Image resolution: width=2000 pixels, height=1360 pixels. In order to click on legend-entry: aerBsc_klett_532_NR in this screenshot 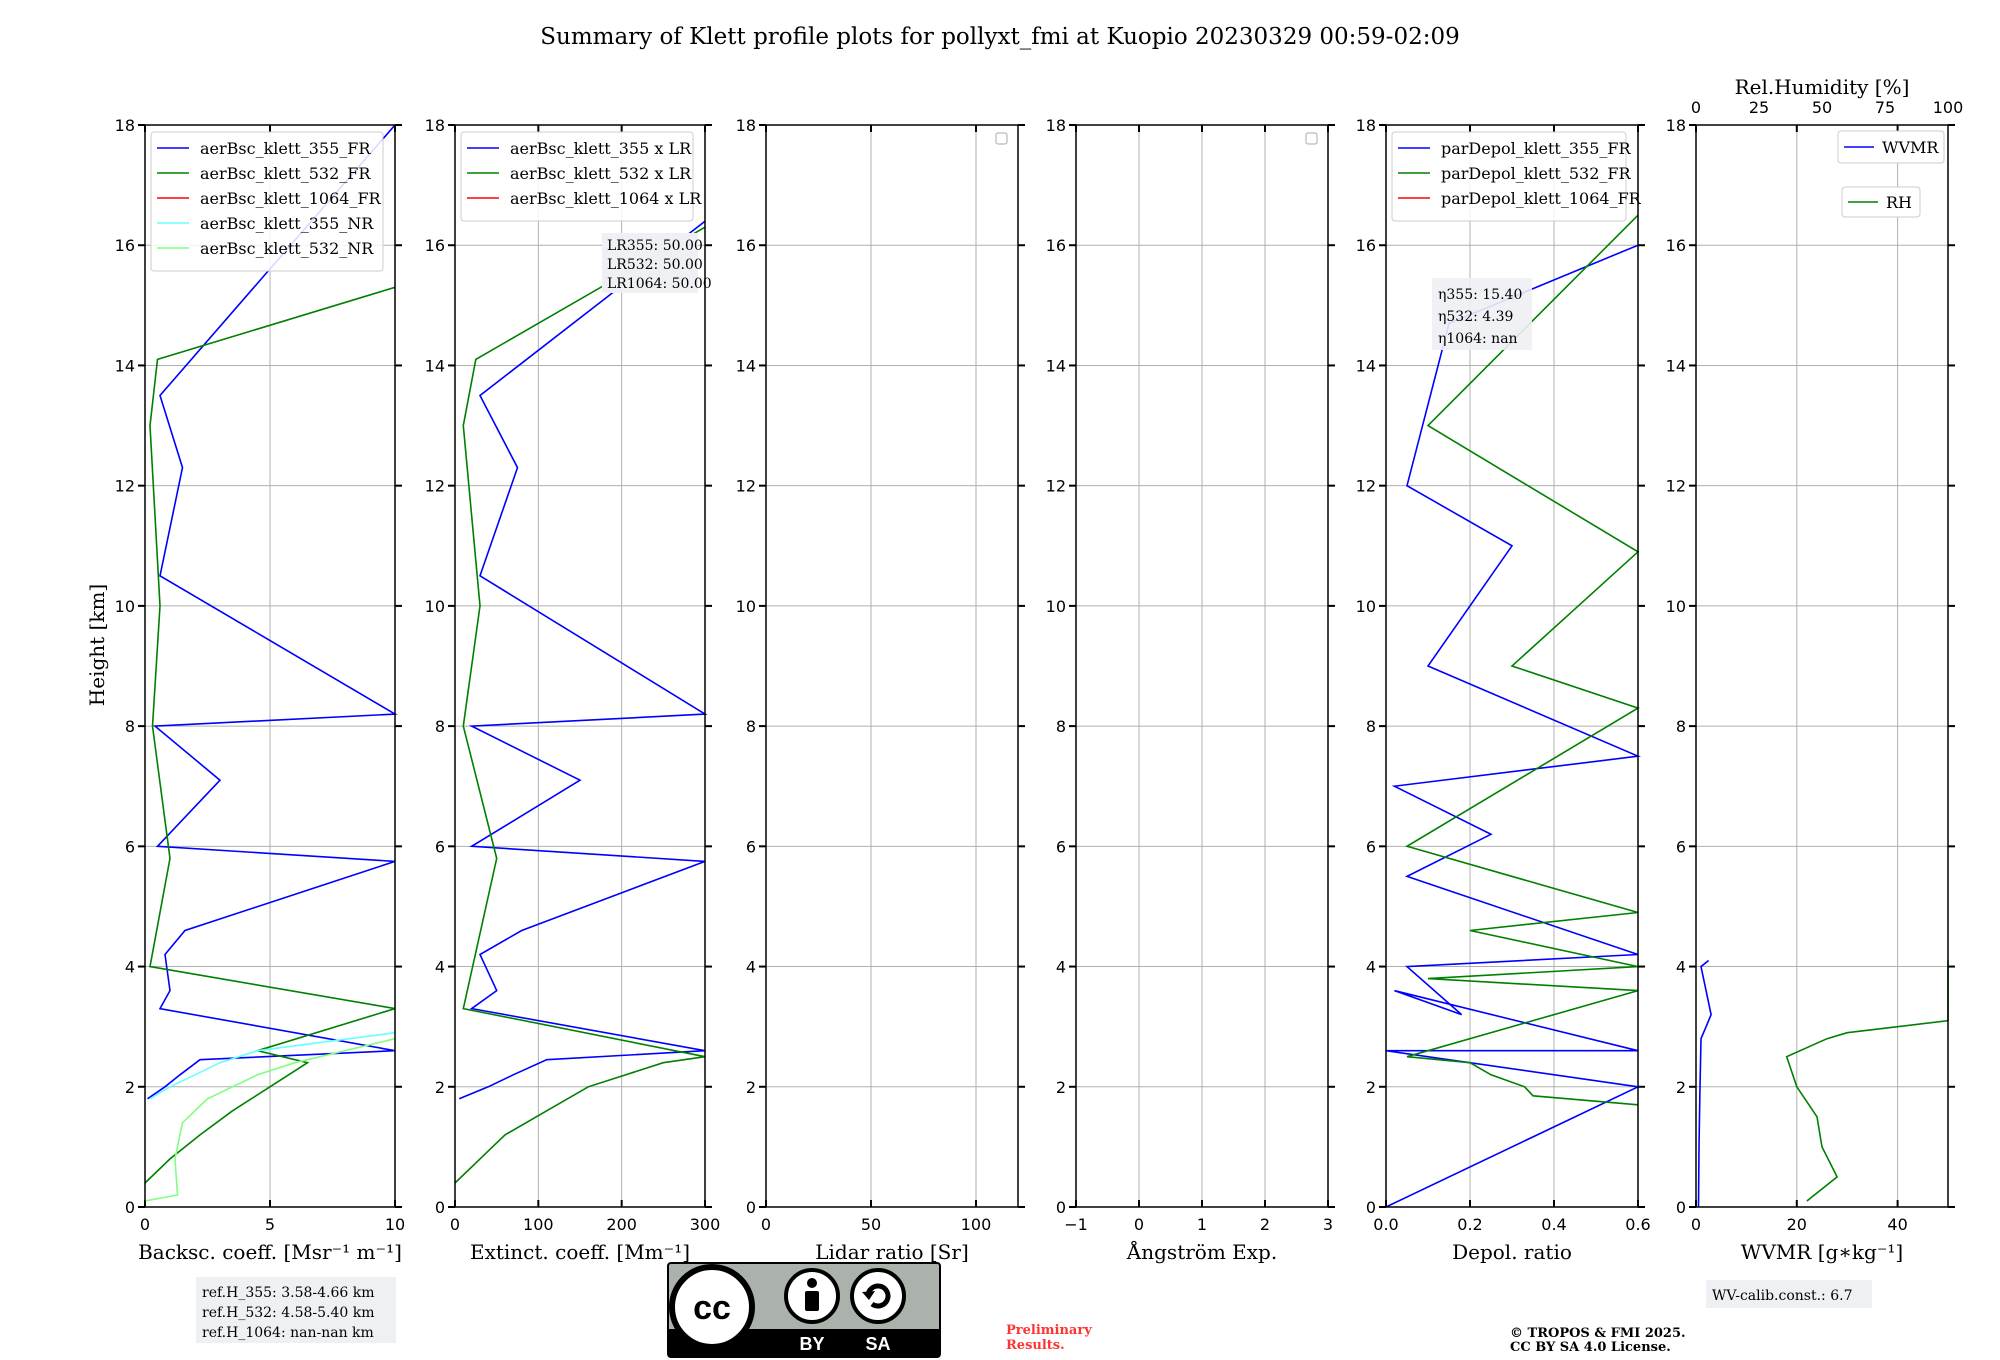, I will do `click(287, 248)`.